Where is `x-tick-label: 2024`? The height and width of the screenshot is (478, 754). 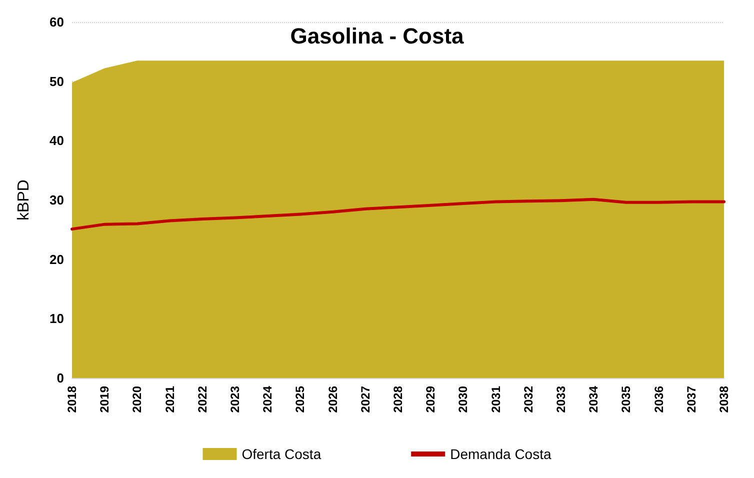 x-tick-label: 2024 is located at coordinates (267, 399).